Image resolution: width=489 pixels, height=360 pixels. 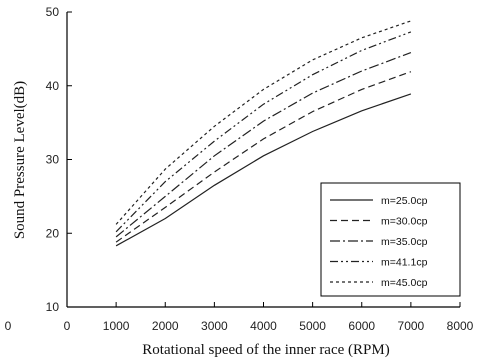 I want to click on stray-zero-label: 0, so click(x=8, y=326).